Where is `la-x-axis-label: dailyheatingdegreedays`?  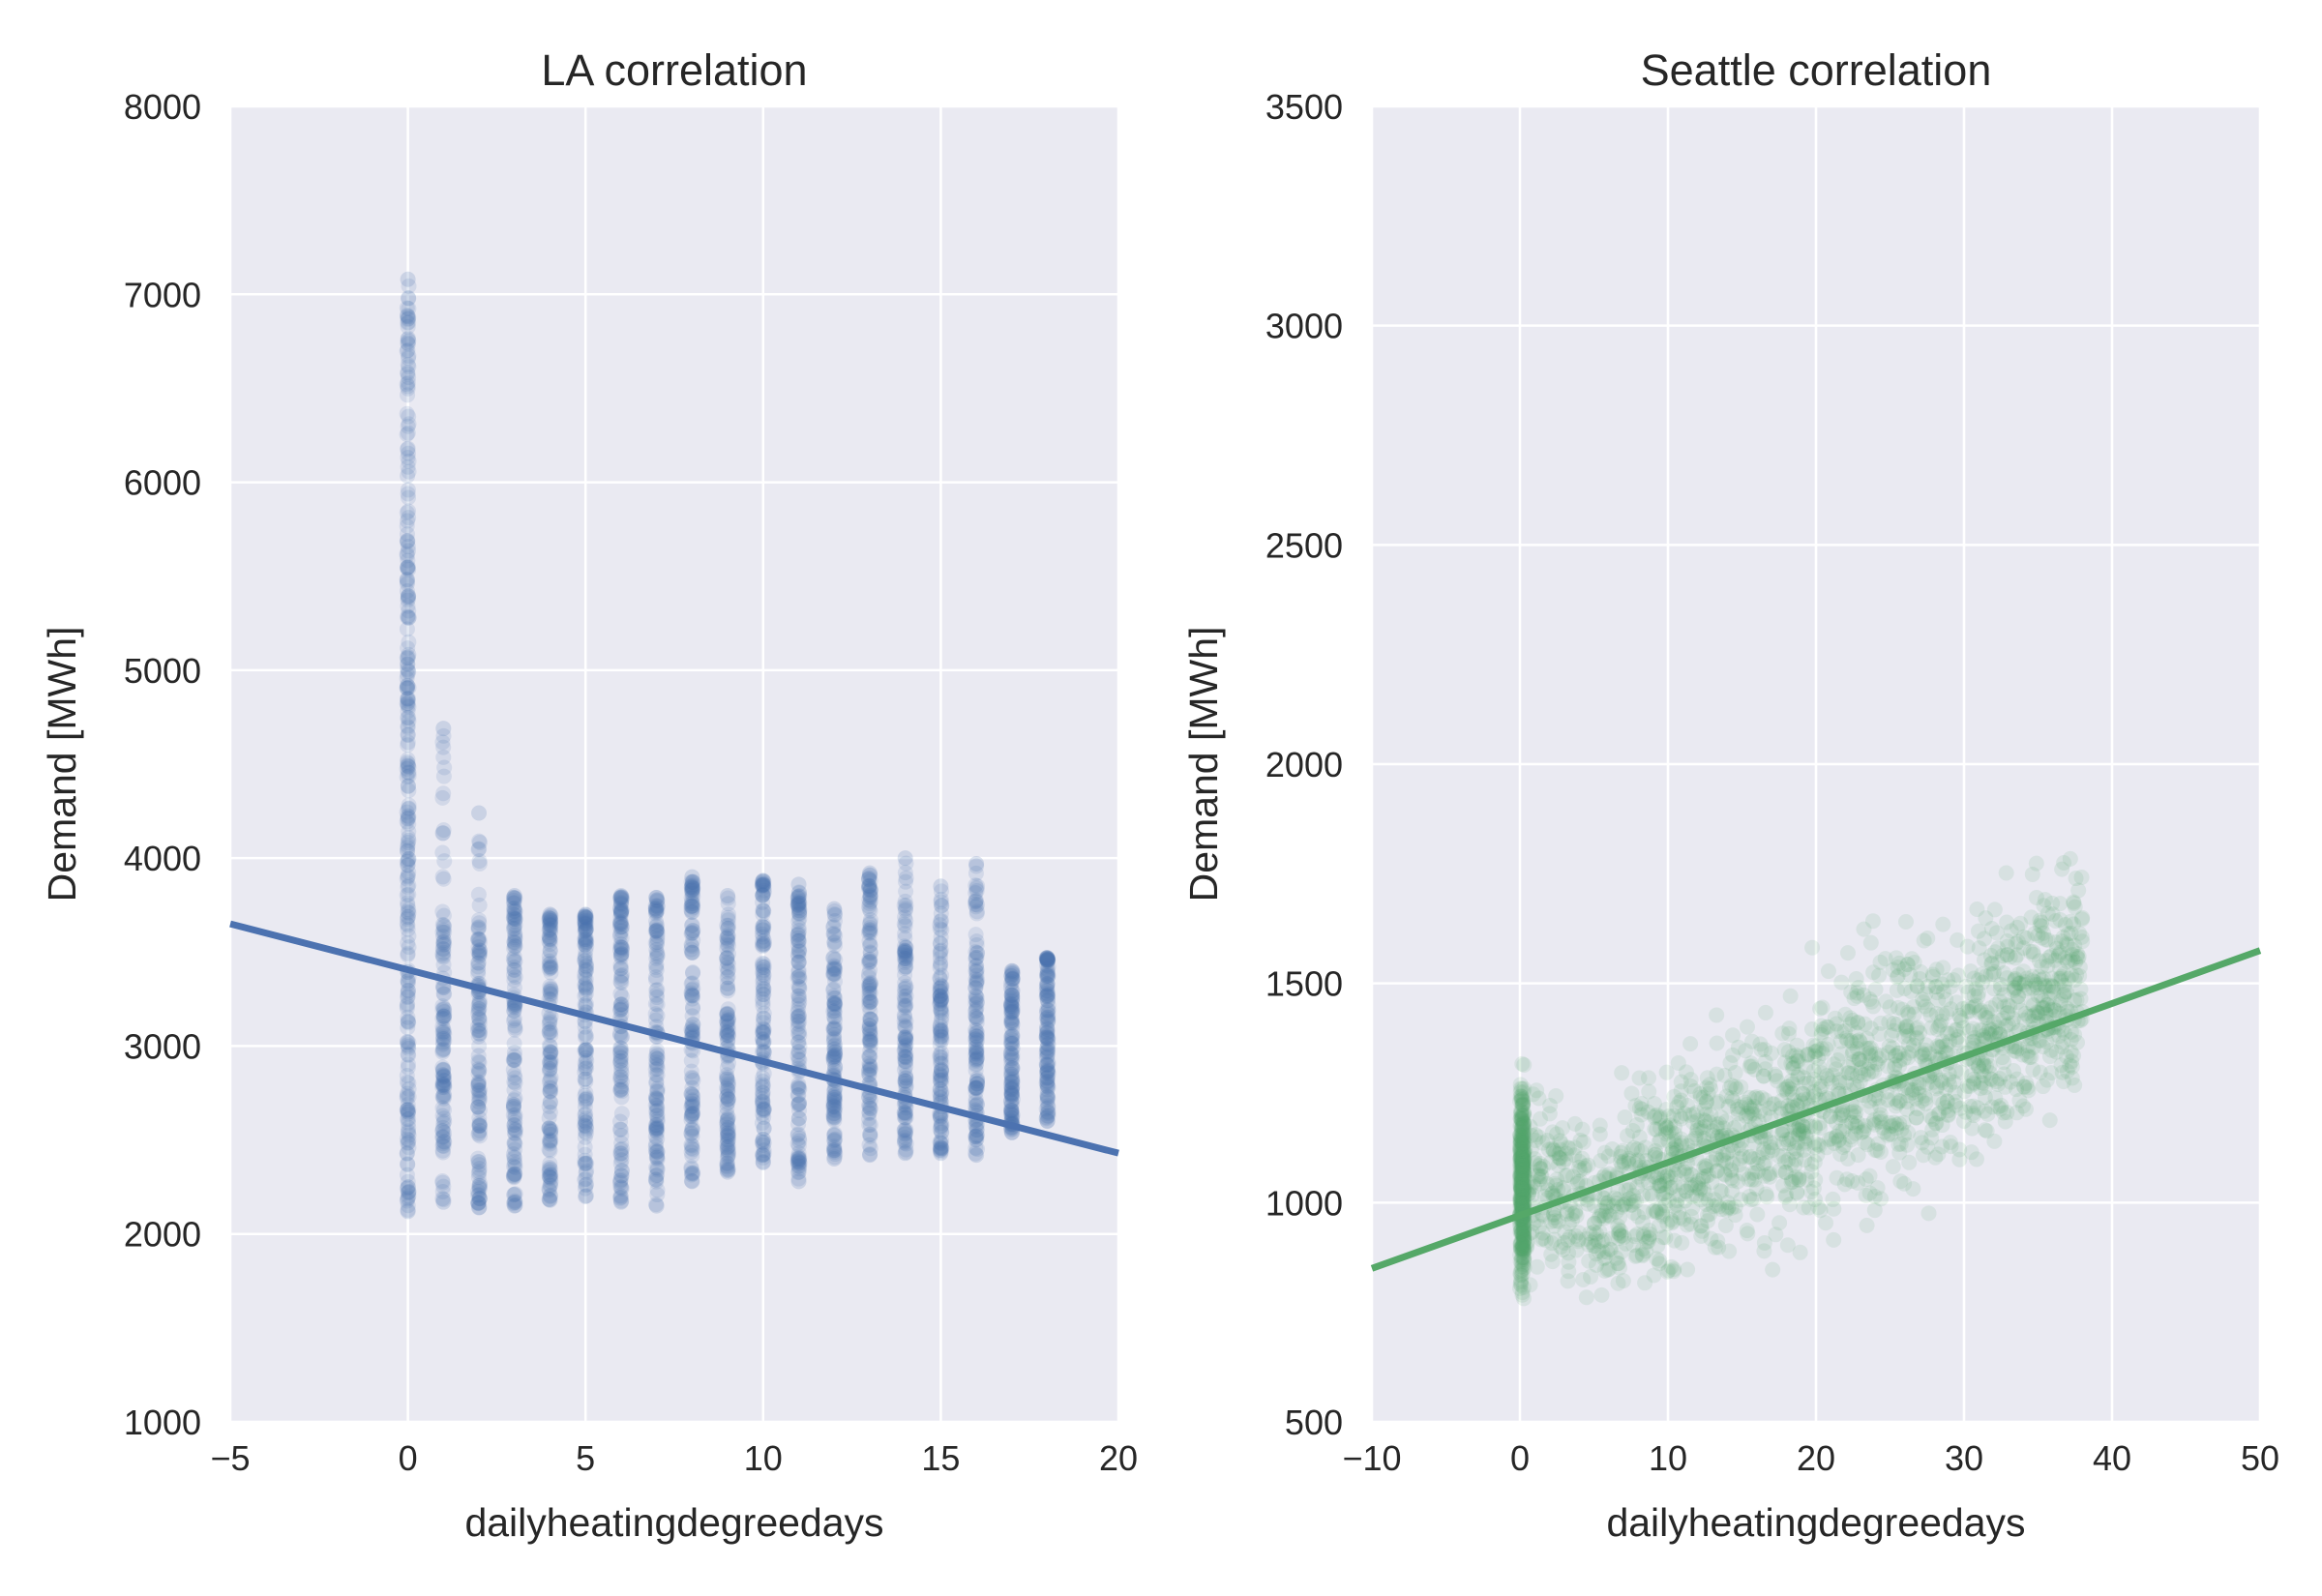
la-x-axis-label: dailyheatingdegreedays is located at coordinates (673, 1522).